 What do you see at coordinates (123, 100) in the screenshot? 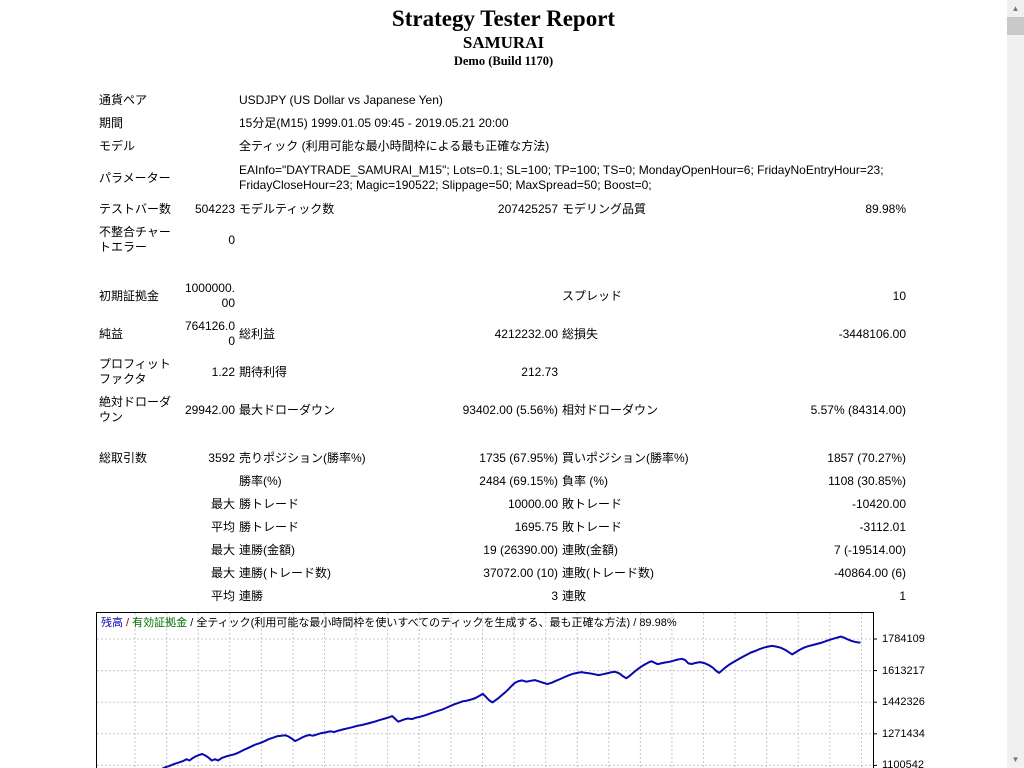
I see `report-cell: 通貨ペア` at bounding box center [123, 100].